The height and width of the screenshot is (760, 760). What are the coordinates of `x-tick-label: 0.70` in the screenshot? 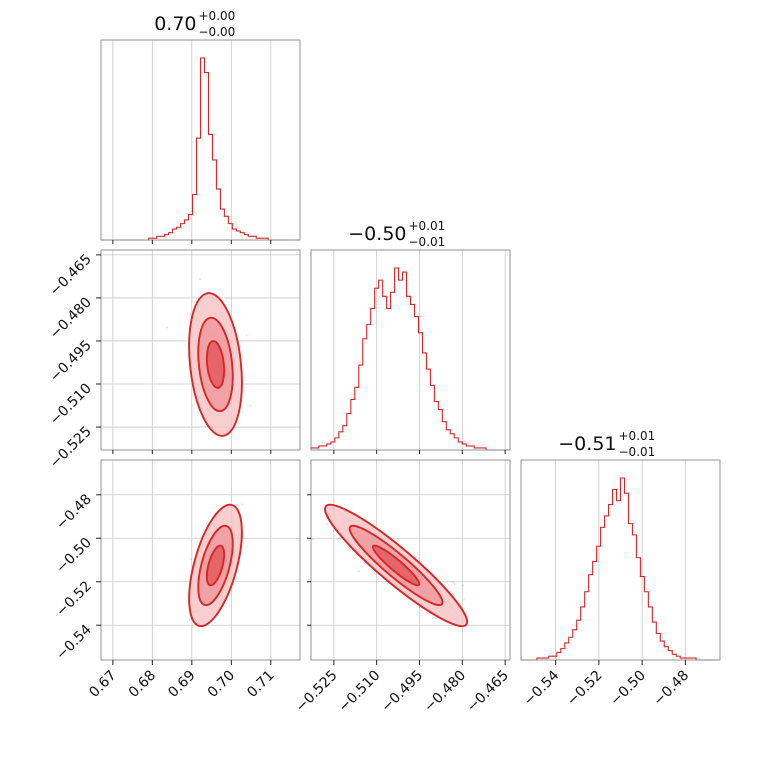 It's located at (221, 684).